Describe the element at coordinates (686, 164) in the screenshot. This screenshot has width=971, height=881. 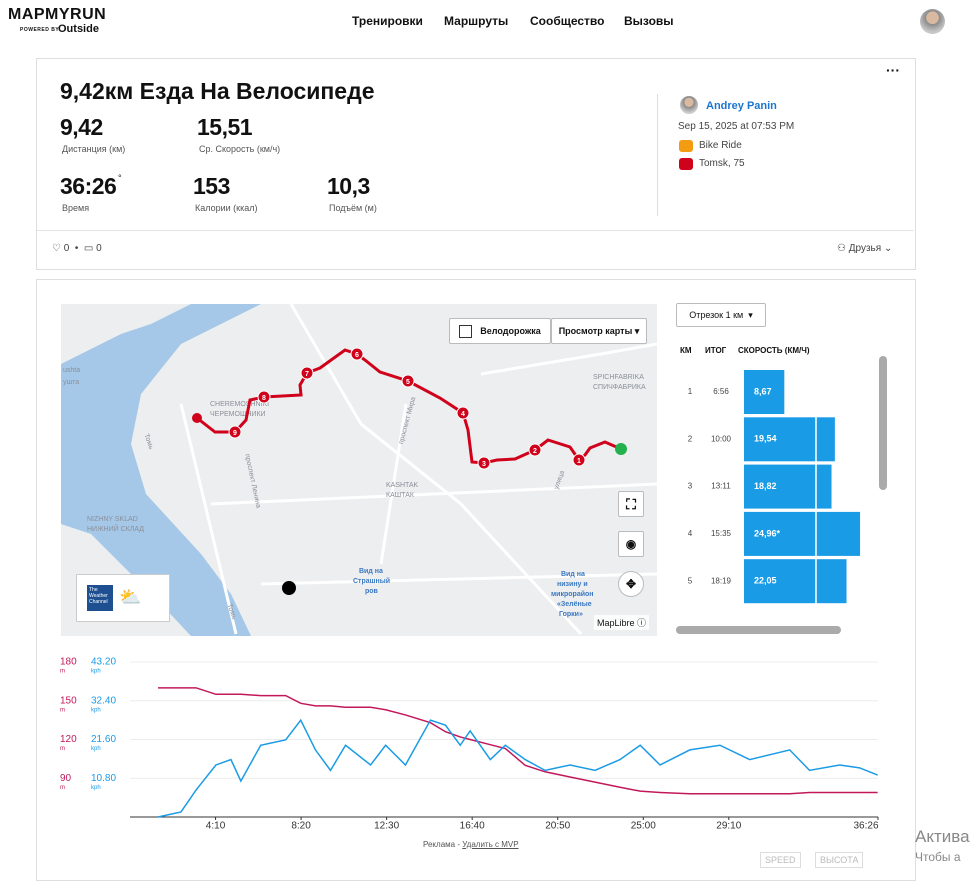
I see `location-icon` at that location.